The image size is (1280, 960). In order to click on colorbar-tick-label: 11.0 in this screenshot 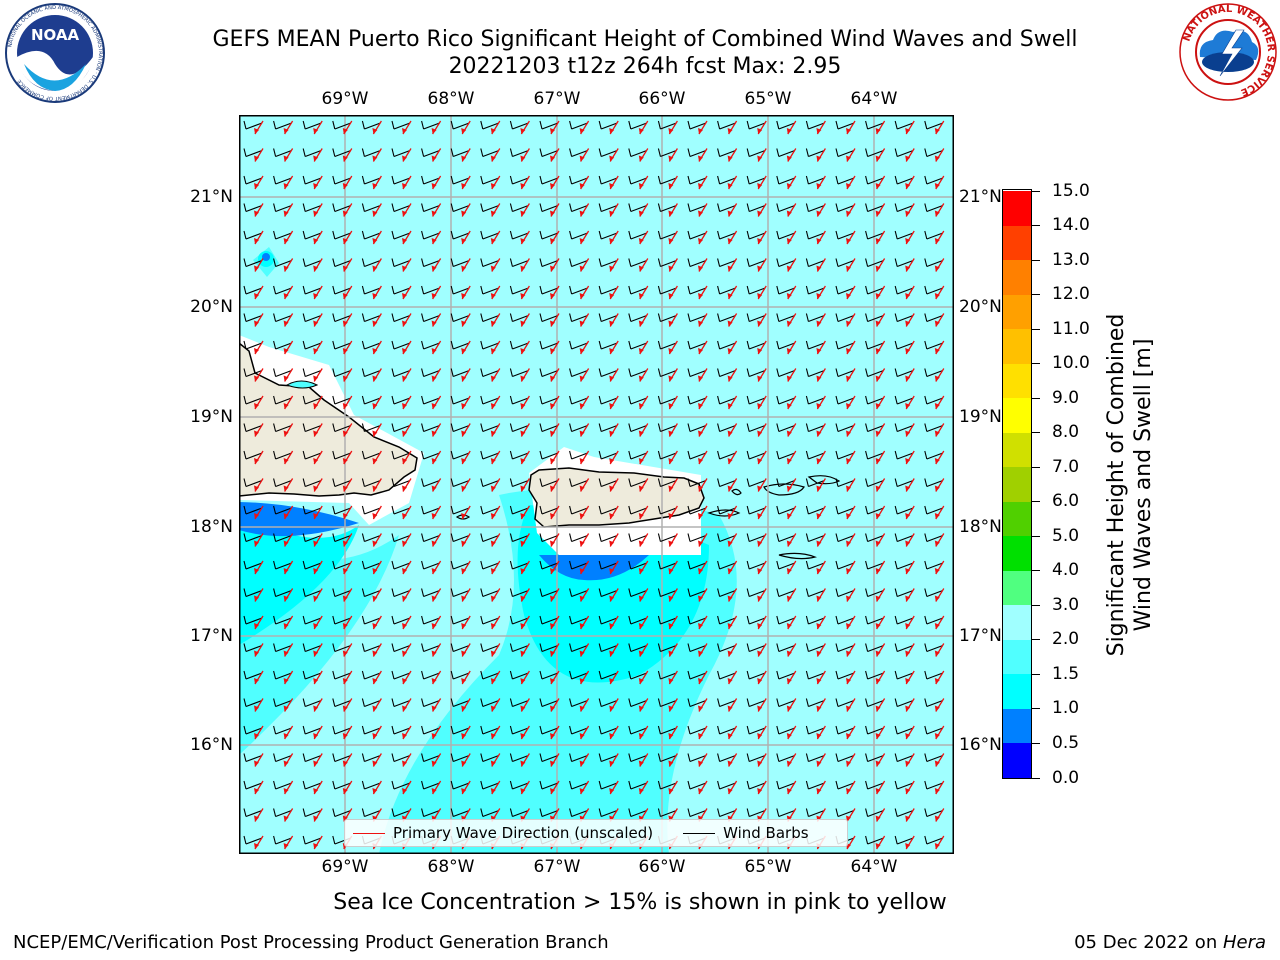, I will do `click(1071, 328)`.